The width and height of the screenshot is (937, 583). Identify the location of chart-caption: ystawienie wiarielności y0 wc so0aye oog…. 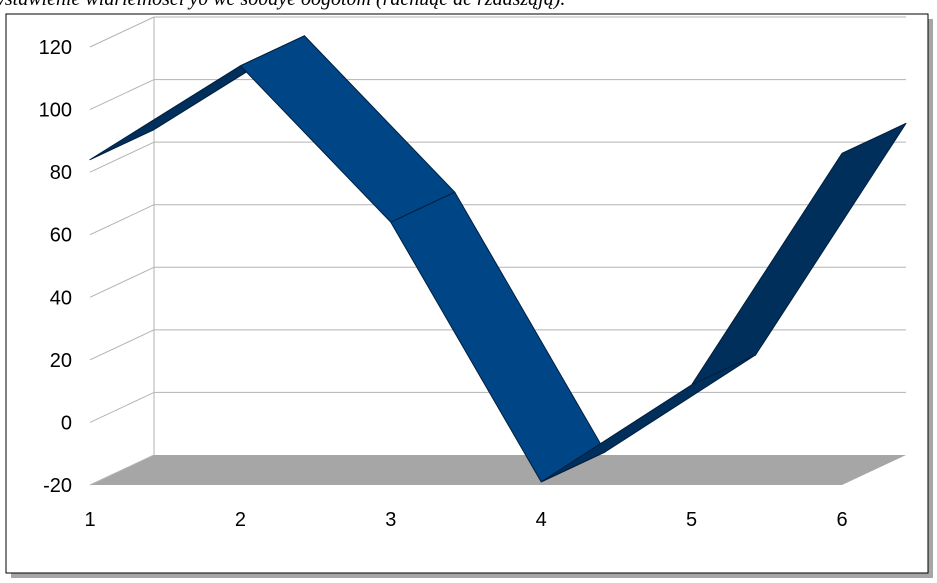
(282, 5).